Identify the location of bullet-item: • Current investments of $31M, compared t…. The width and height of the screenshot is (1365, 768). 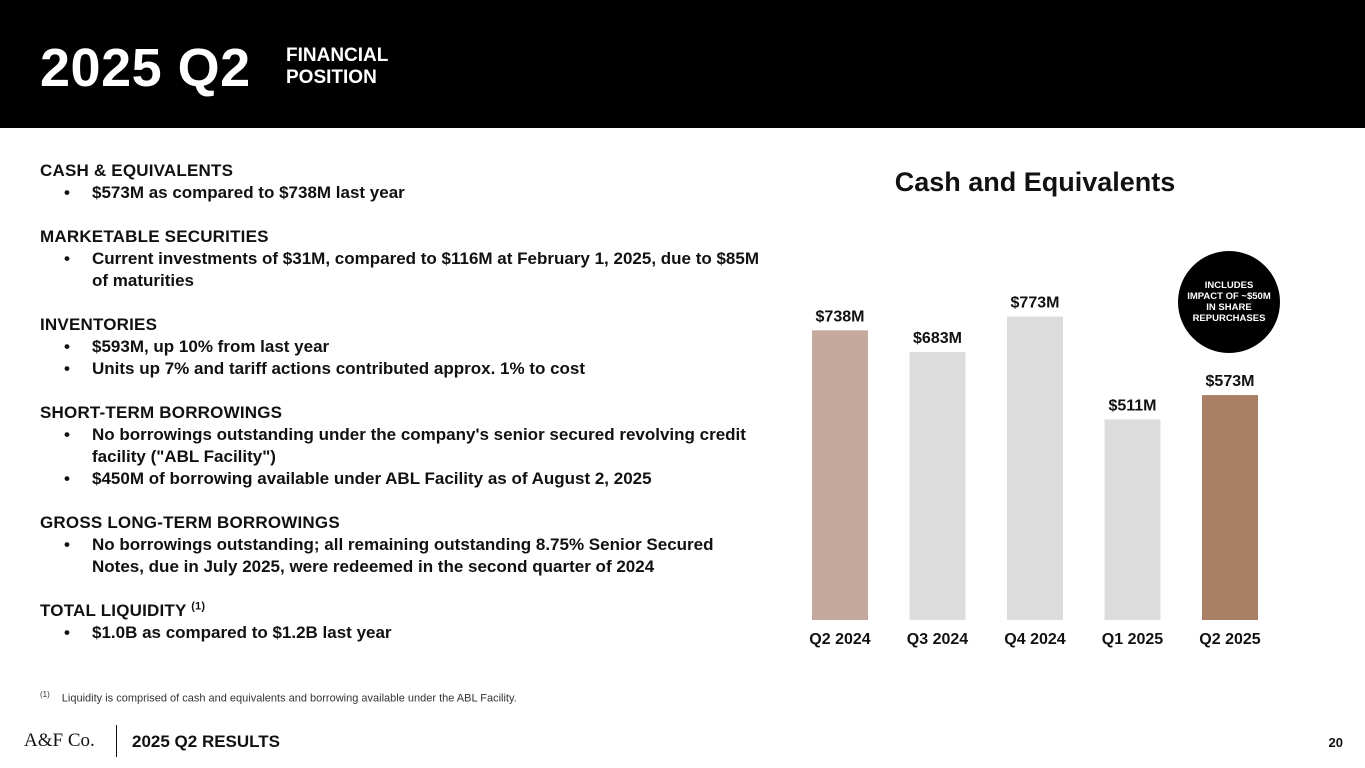
(400, 270).